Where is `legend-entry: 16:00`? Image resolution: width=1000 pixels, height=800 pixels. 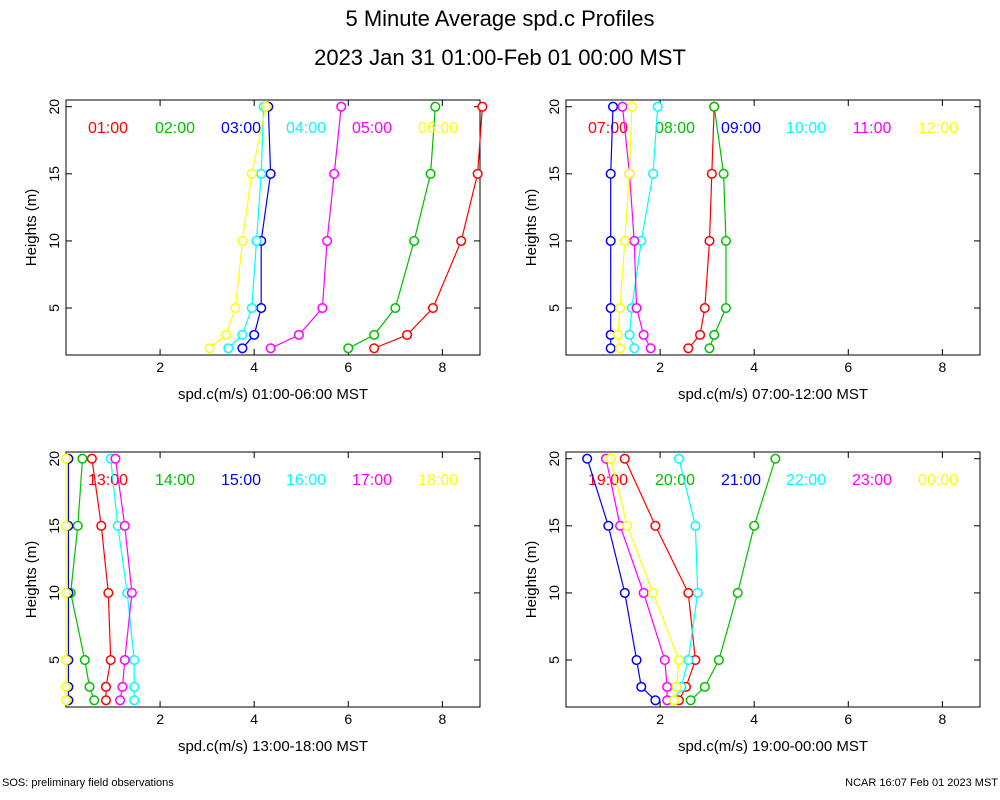
legend-entry: 16:00 is located at coordinates (306, 480).